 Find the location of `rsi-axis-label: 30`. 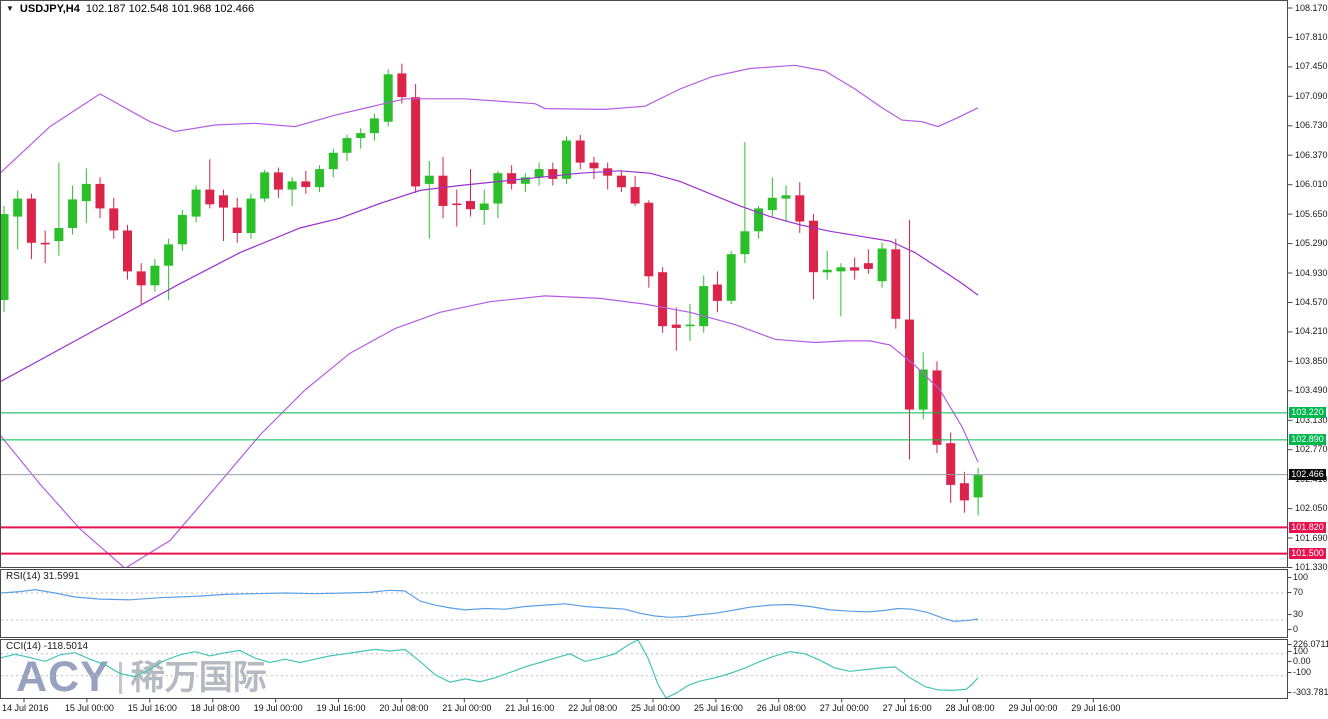

rsi-axis-label: 30 is located at coordinates (1298, 614).